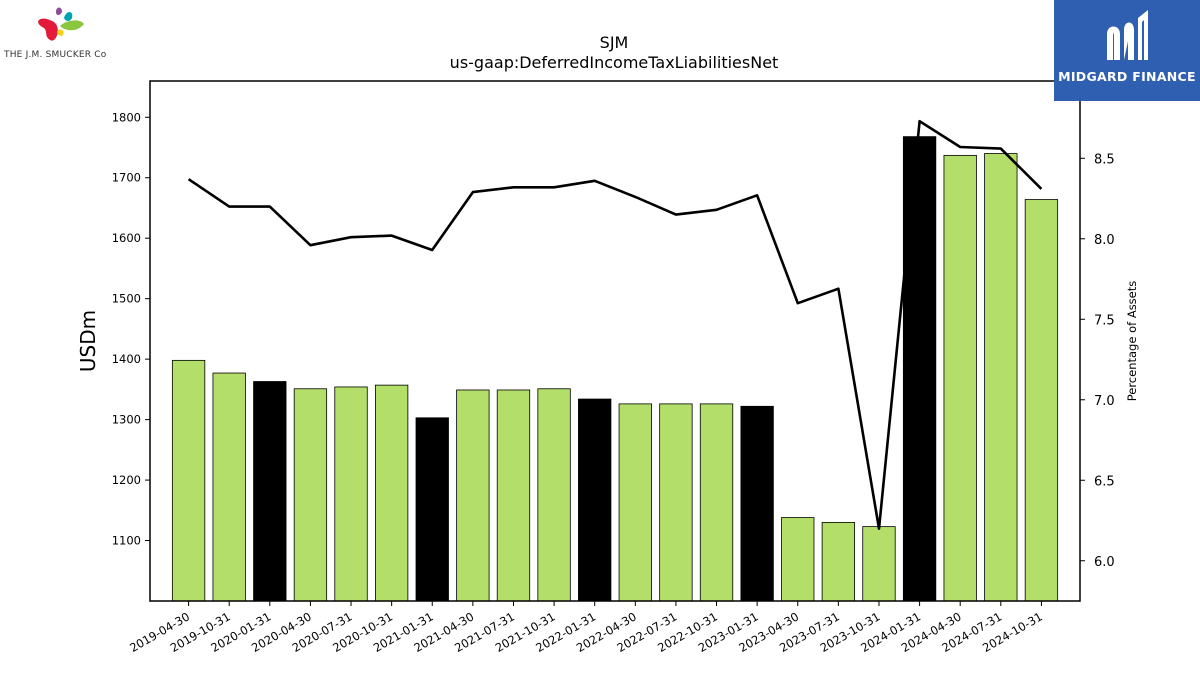 The height and width of the screenshot is (675, 1200). Describe the element at coordinates (1104, 481) in the screenshot. I see `y-right-tick-label: 6.5` at that location.